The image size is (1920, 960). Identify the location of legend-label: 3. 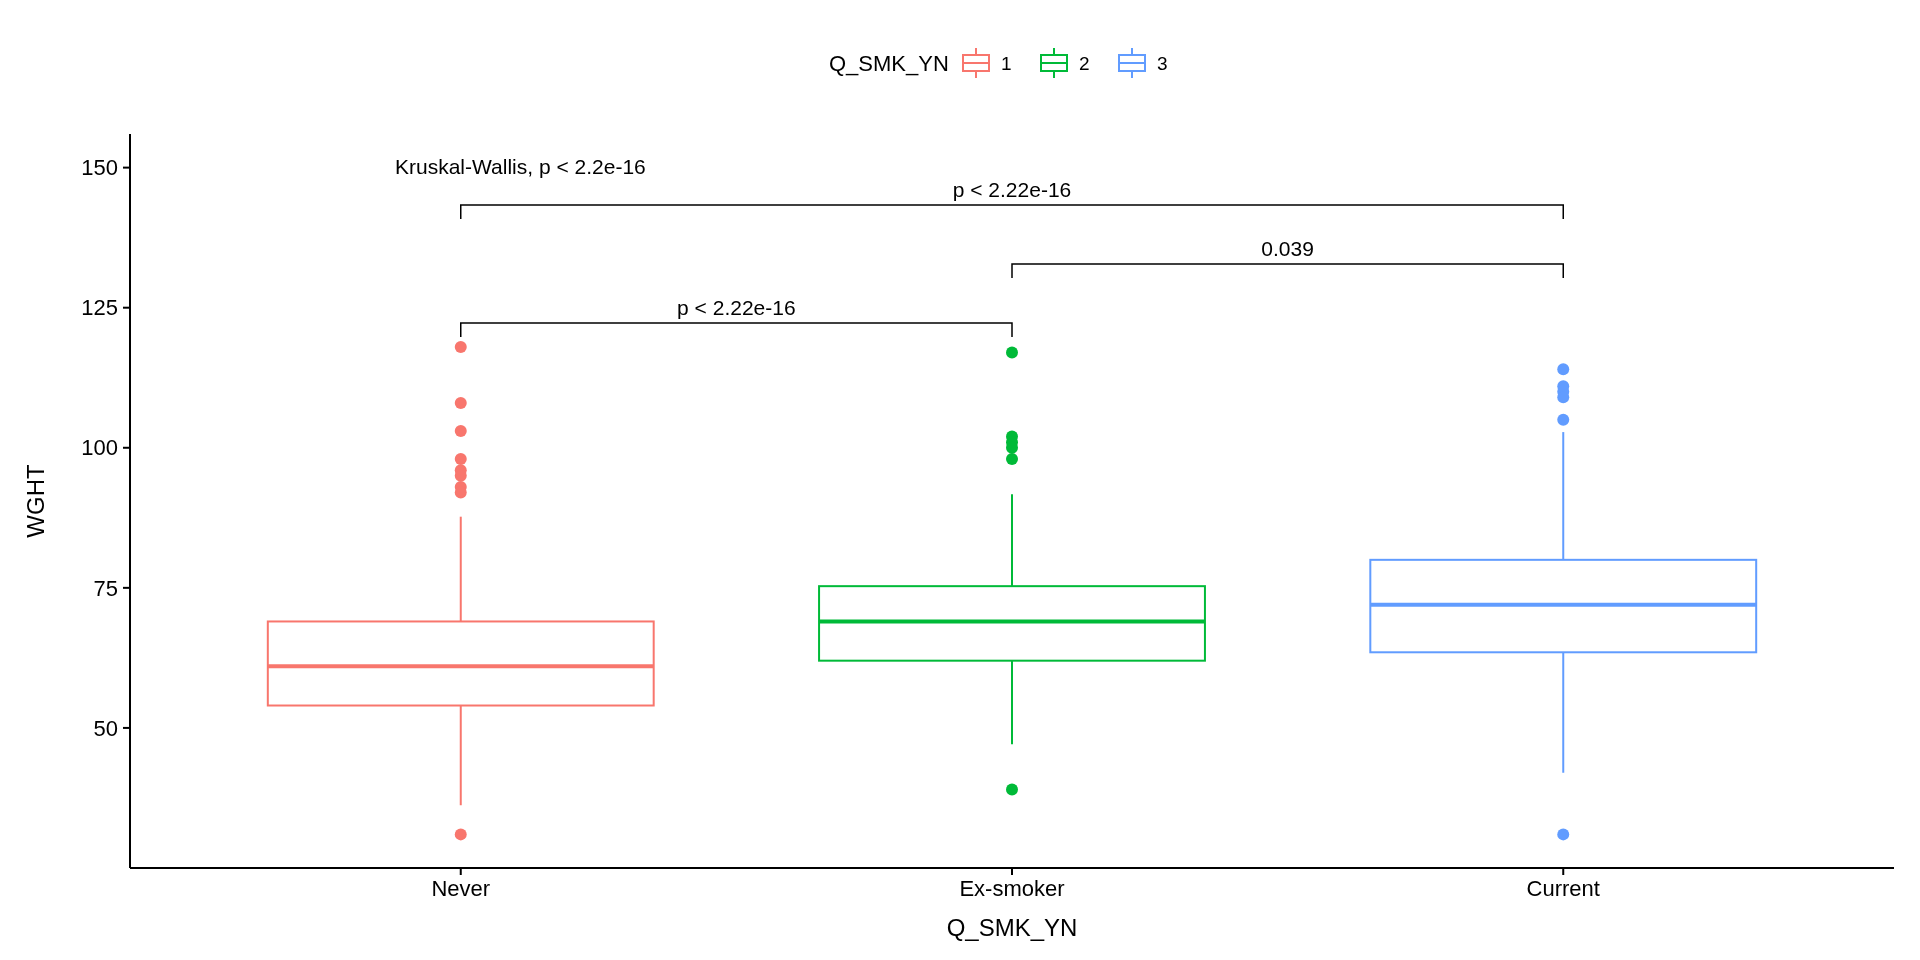
(1162, 63).